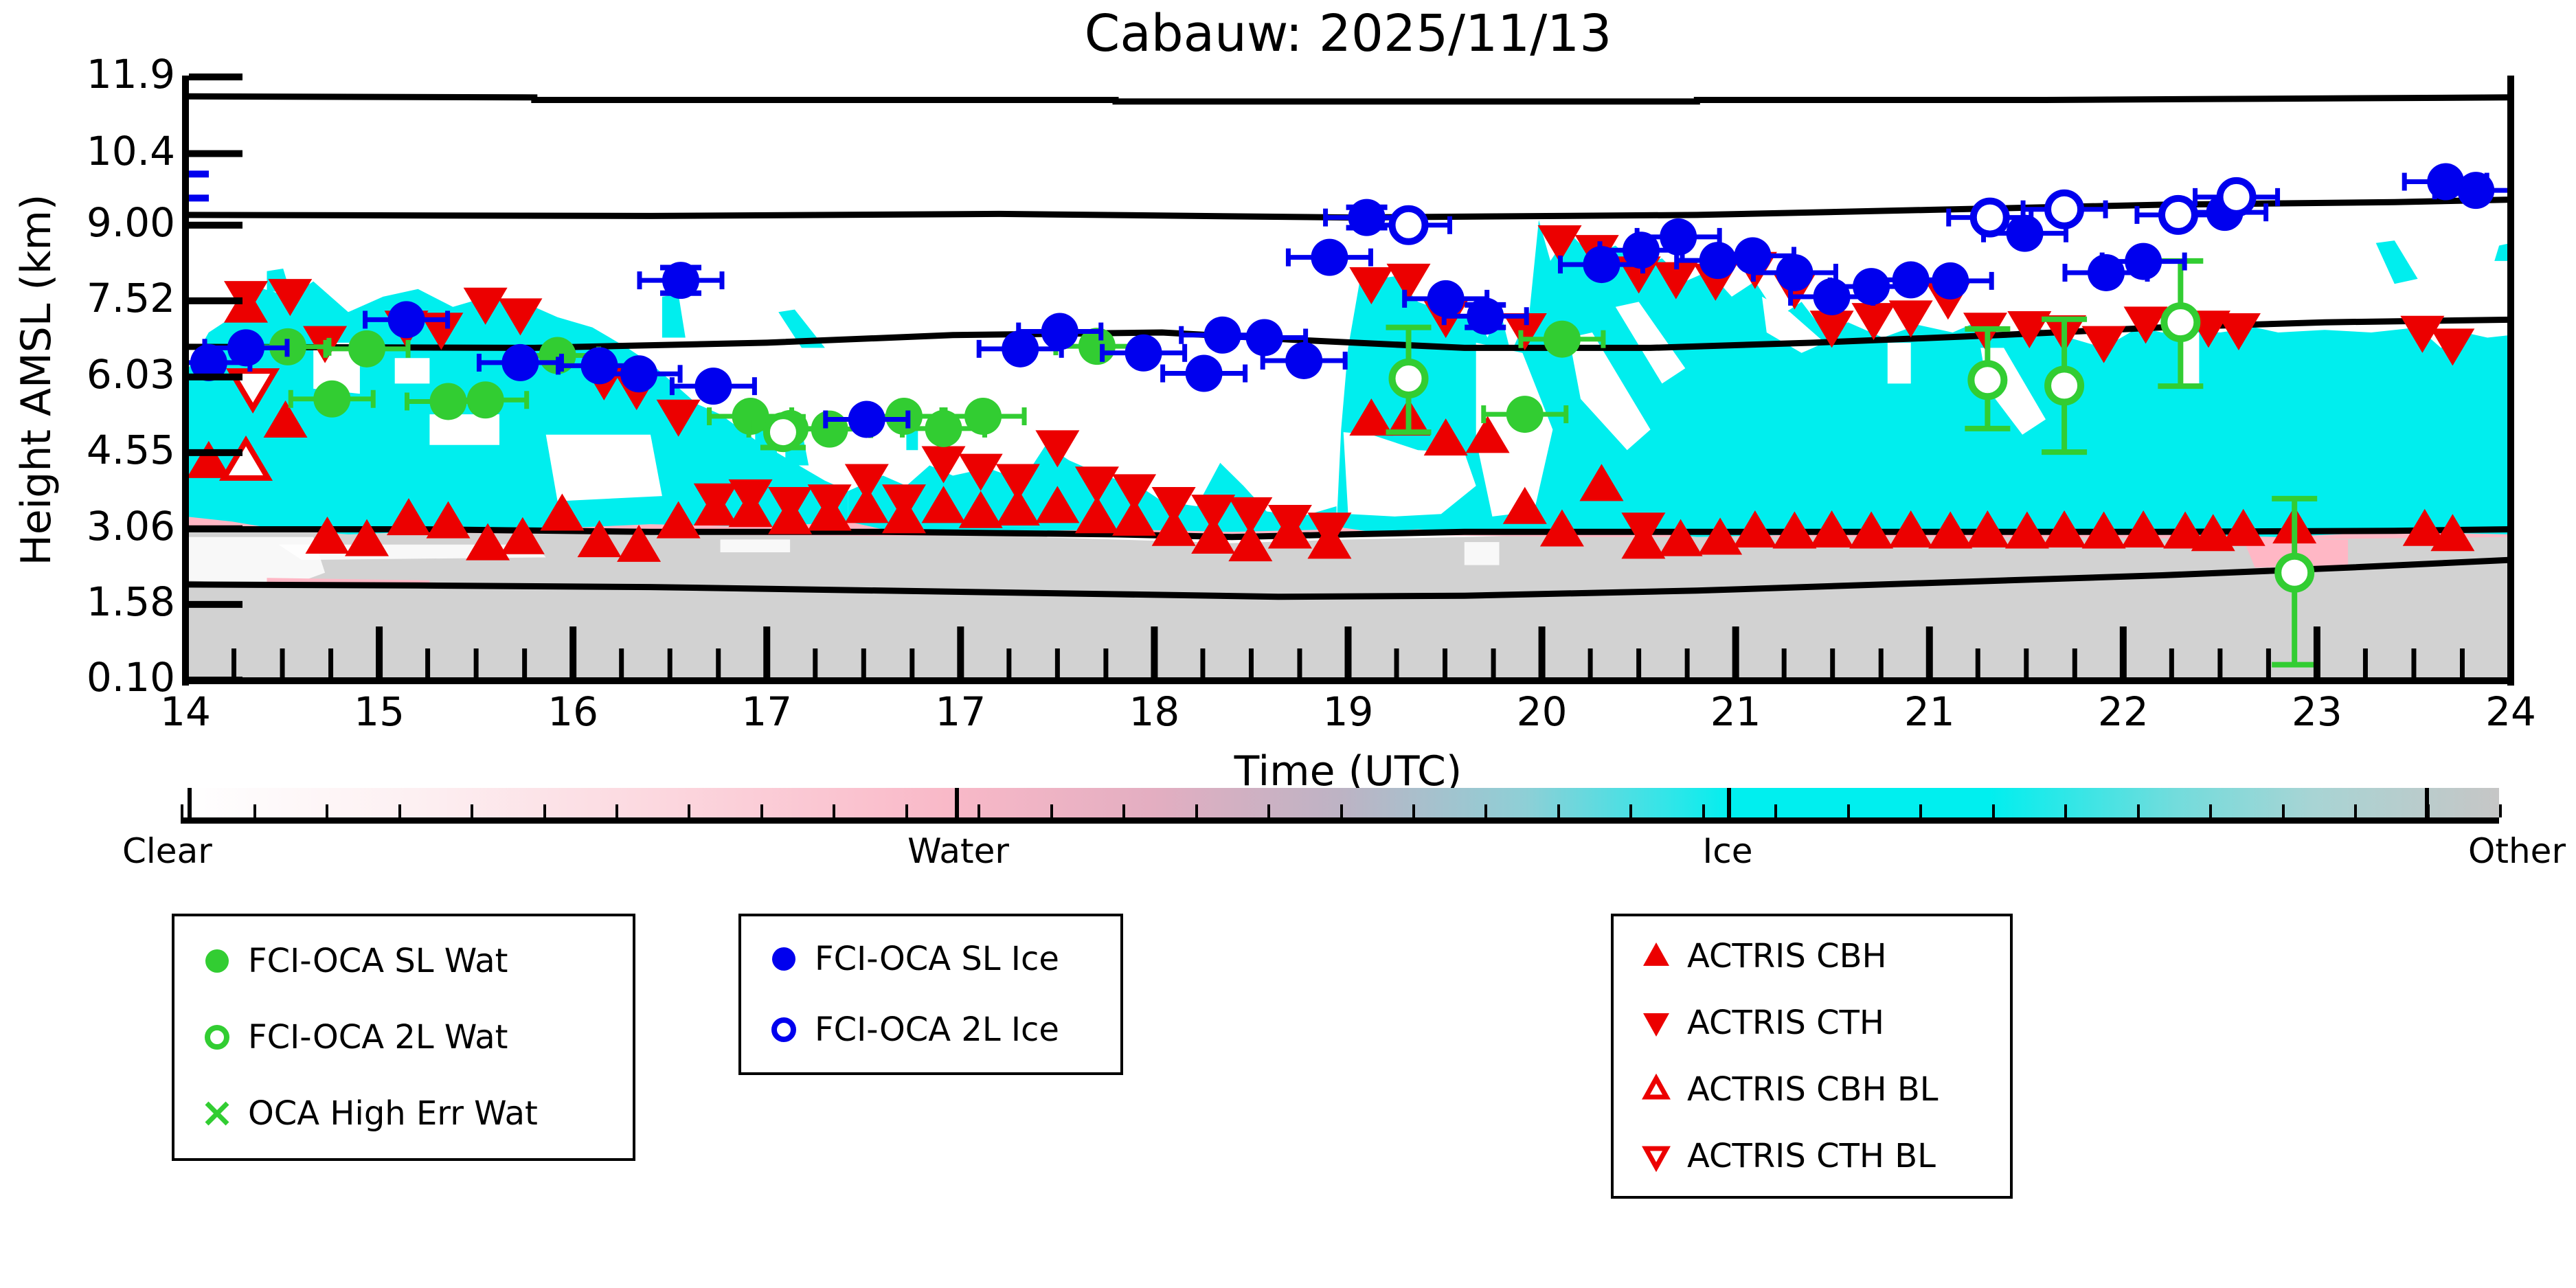 This screenshot has width=2576, height=1288. Describe the element at coordinates (130, 150) in the screenshot. I see `y-tick-label: 10.4` at that location.